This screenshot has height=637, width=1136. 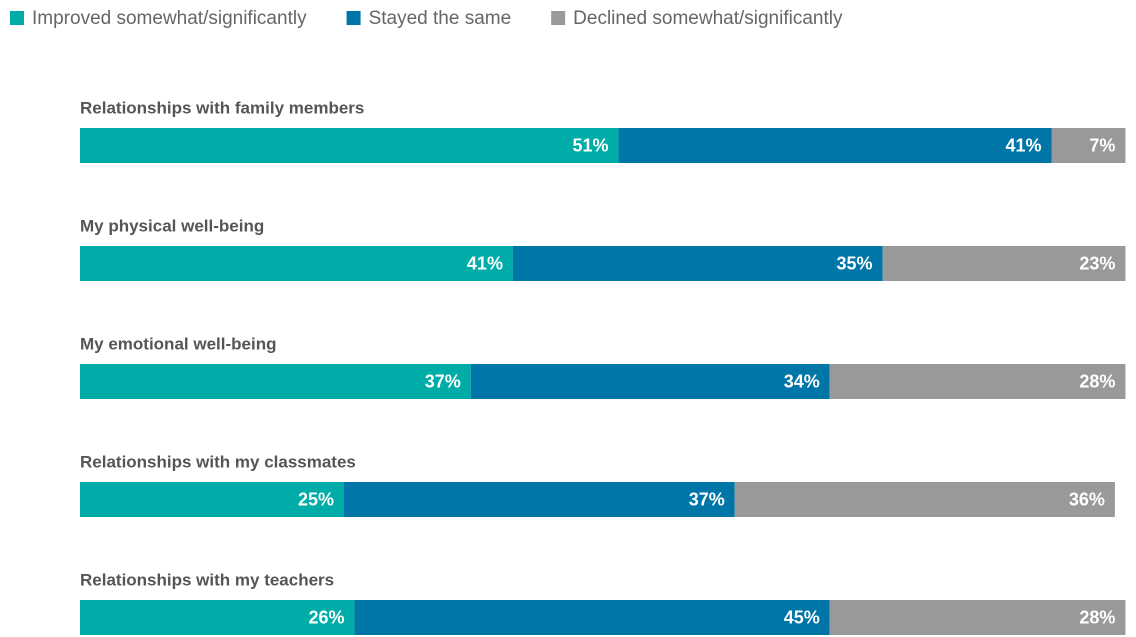 What do you see at coordinates (708, 18) in the screenshot?
I see `legend-label: Declined somewhat/significantly` at bounding box center [708, 18].